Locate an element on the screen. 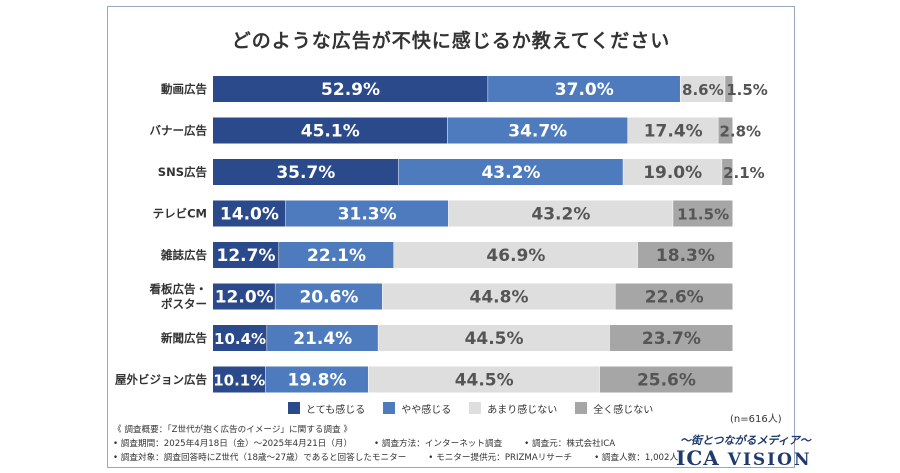 This screenshot has width=900, height=473. legend-label: あまり感じない is located at coordinates (522, 410).